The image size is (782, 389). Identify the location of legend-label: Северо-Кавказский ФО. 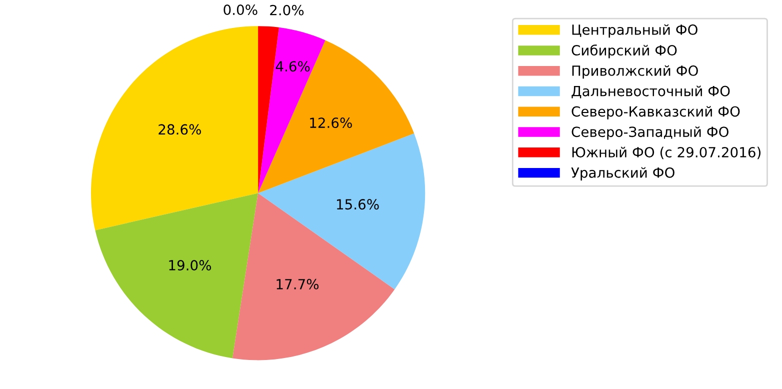
(656, 113).